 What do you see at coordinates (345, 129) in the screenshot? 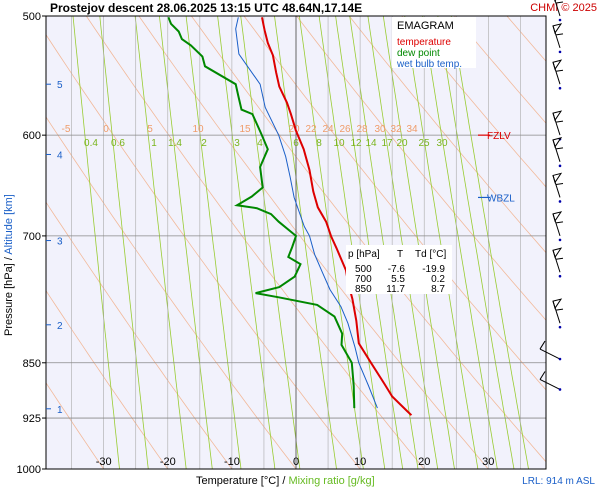
I see `dry-adiabat-label: 26` at bounding box center [345, 129].